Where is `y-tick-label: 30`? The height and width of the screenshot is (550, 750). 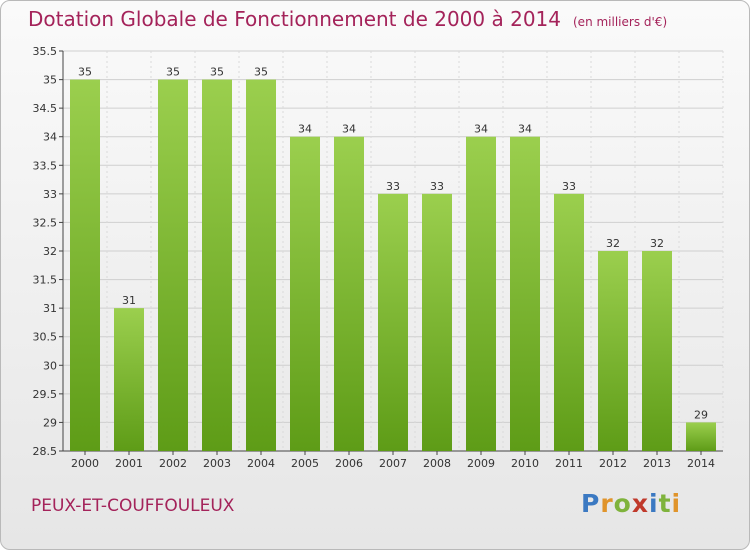
y-tick-label: 30 is located at coordinates (50, 365).